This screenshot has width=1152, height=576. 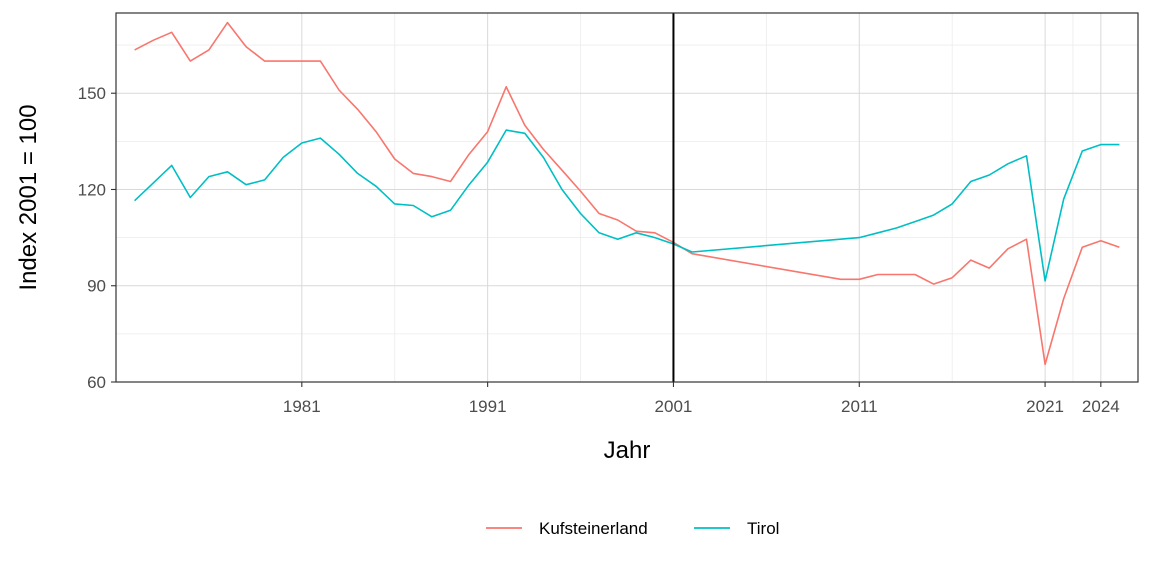 What do you see at coordinates (96, 286) in the screenshot?
I see `y-tick-label: 90` at bounding box center [96, 286].